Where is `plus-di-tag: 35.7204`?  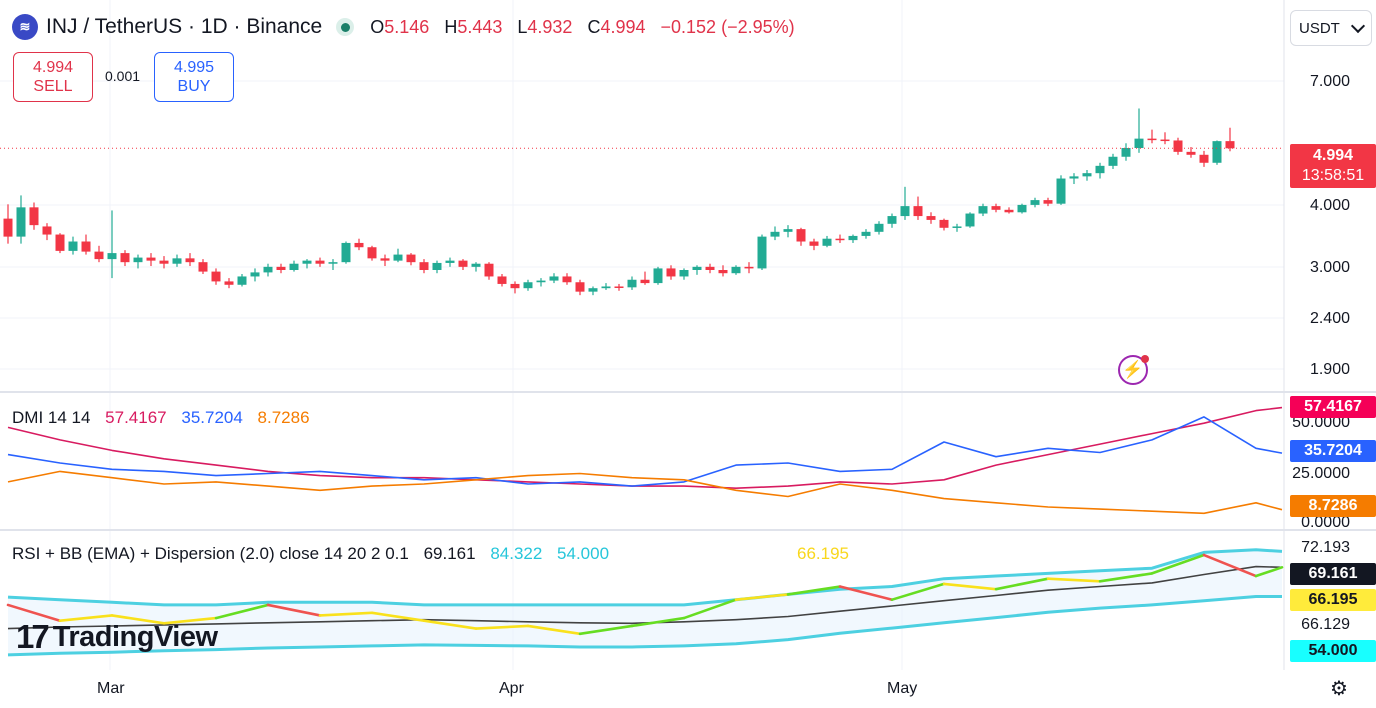
plus-di-tag: 35.7204 is located at coordinates (1333, 451).